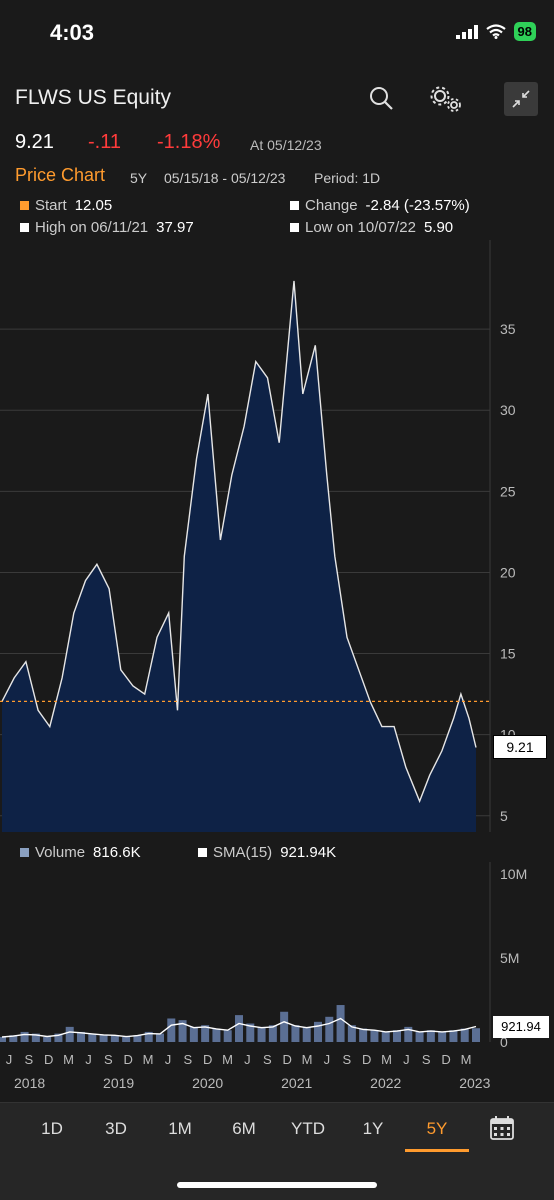  What do you see at coordinates (104, 142) in the screenshot?
I see `price-change: -.11` at bounding box center [104, 142].